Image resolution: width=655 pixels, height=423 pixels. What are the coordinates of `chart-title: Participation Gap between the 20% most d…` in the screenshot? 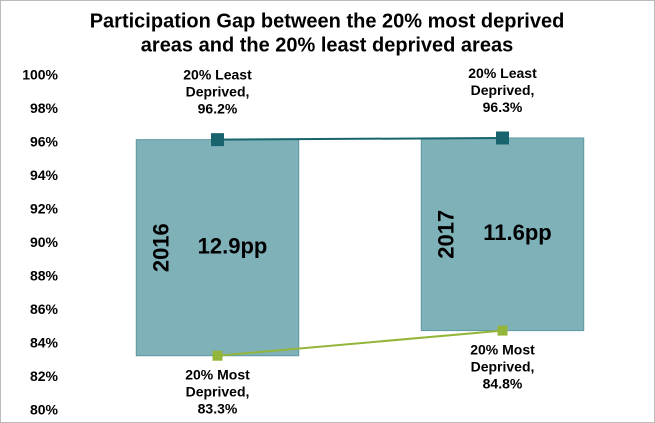 It's located at (327, 21).